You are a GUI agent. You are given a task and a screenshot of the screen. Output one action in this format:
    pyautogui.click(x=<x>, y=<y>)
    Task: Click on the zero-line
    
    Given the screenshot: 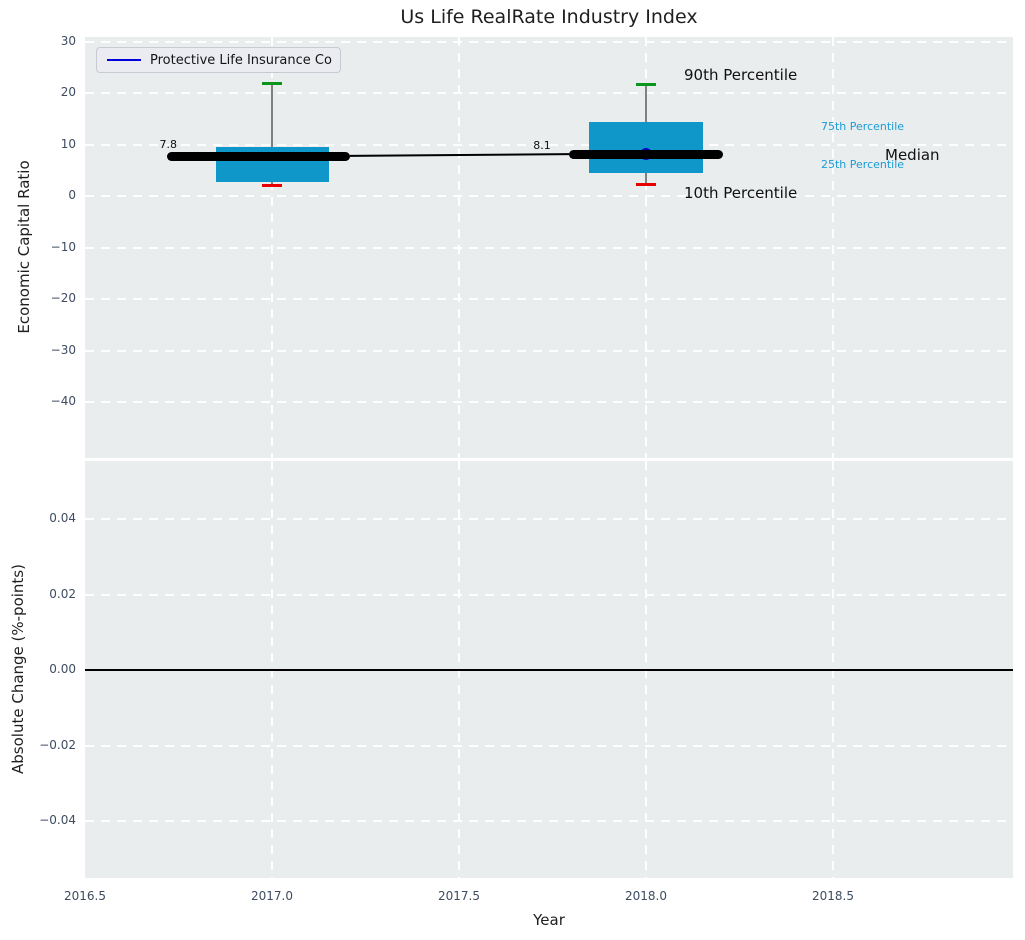 What is the action you would take?
    pyautogui.click(x=549, y=670)
    